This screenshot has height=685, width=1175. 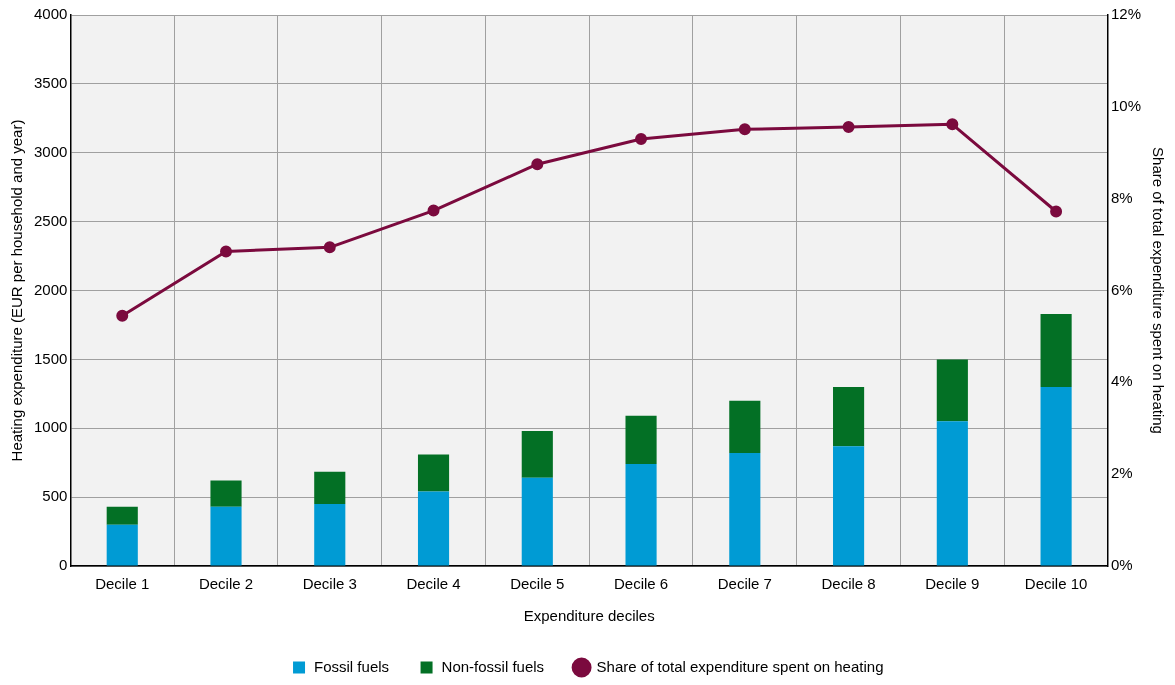 What do you see at coordinates (50, 289) in the screenshot?
I see `y-tick-label: 2000` at bounding box center [50, 289].